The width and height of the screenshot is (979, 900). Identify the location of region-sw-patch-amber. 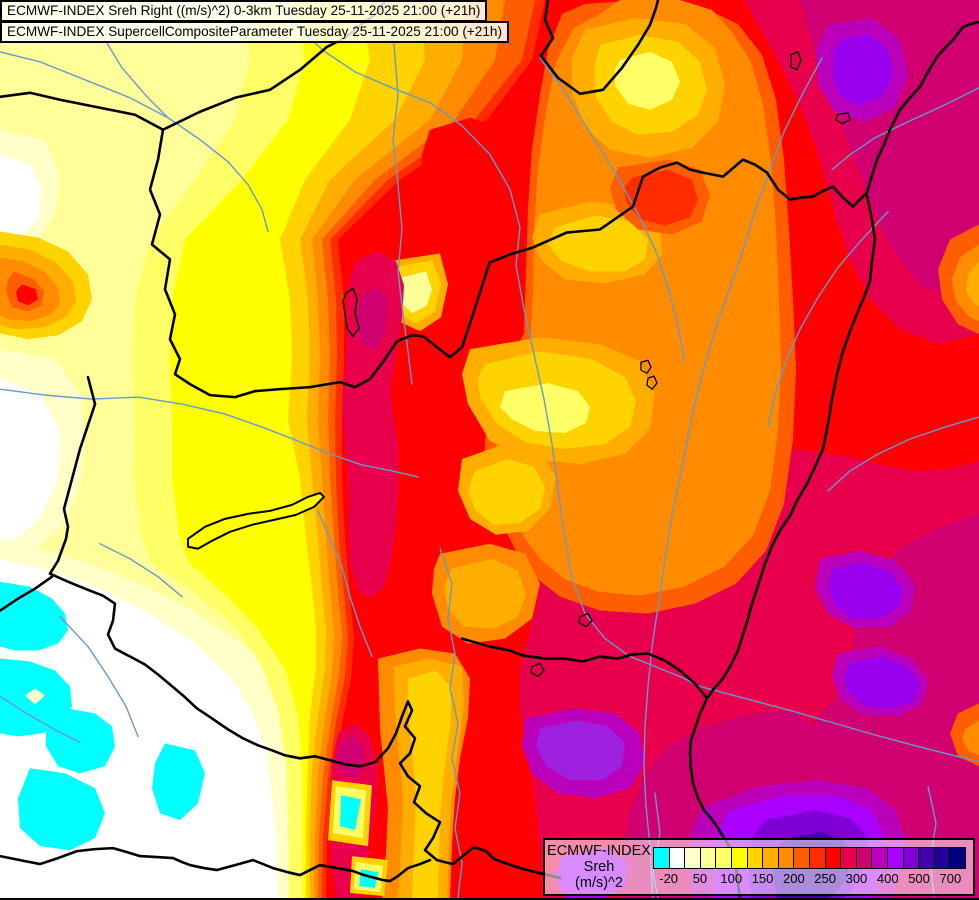
(485, 593).